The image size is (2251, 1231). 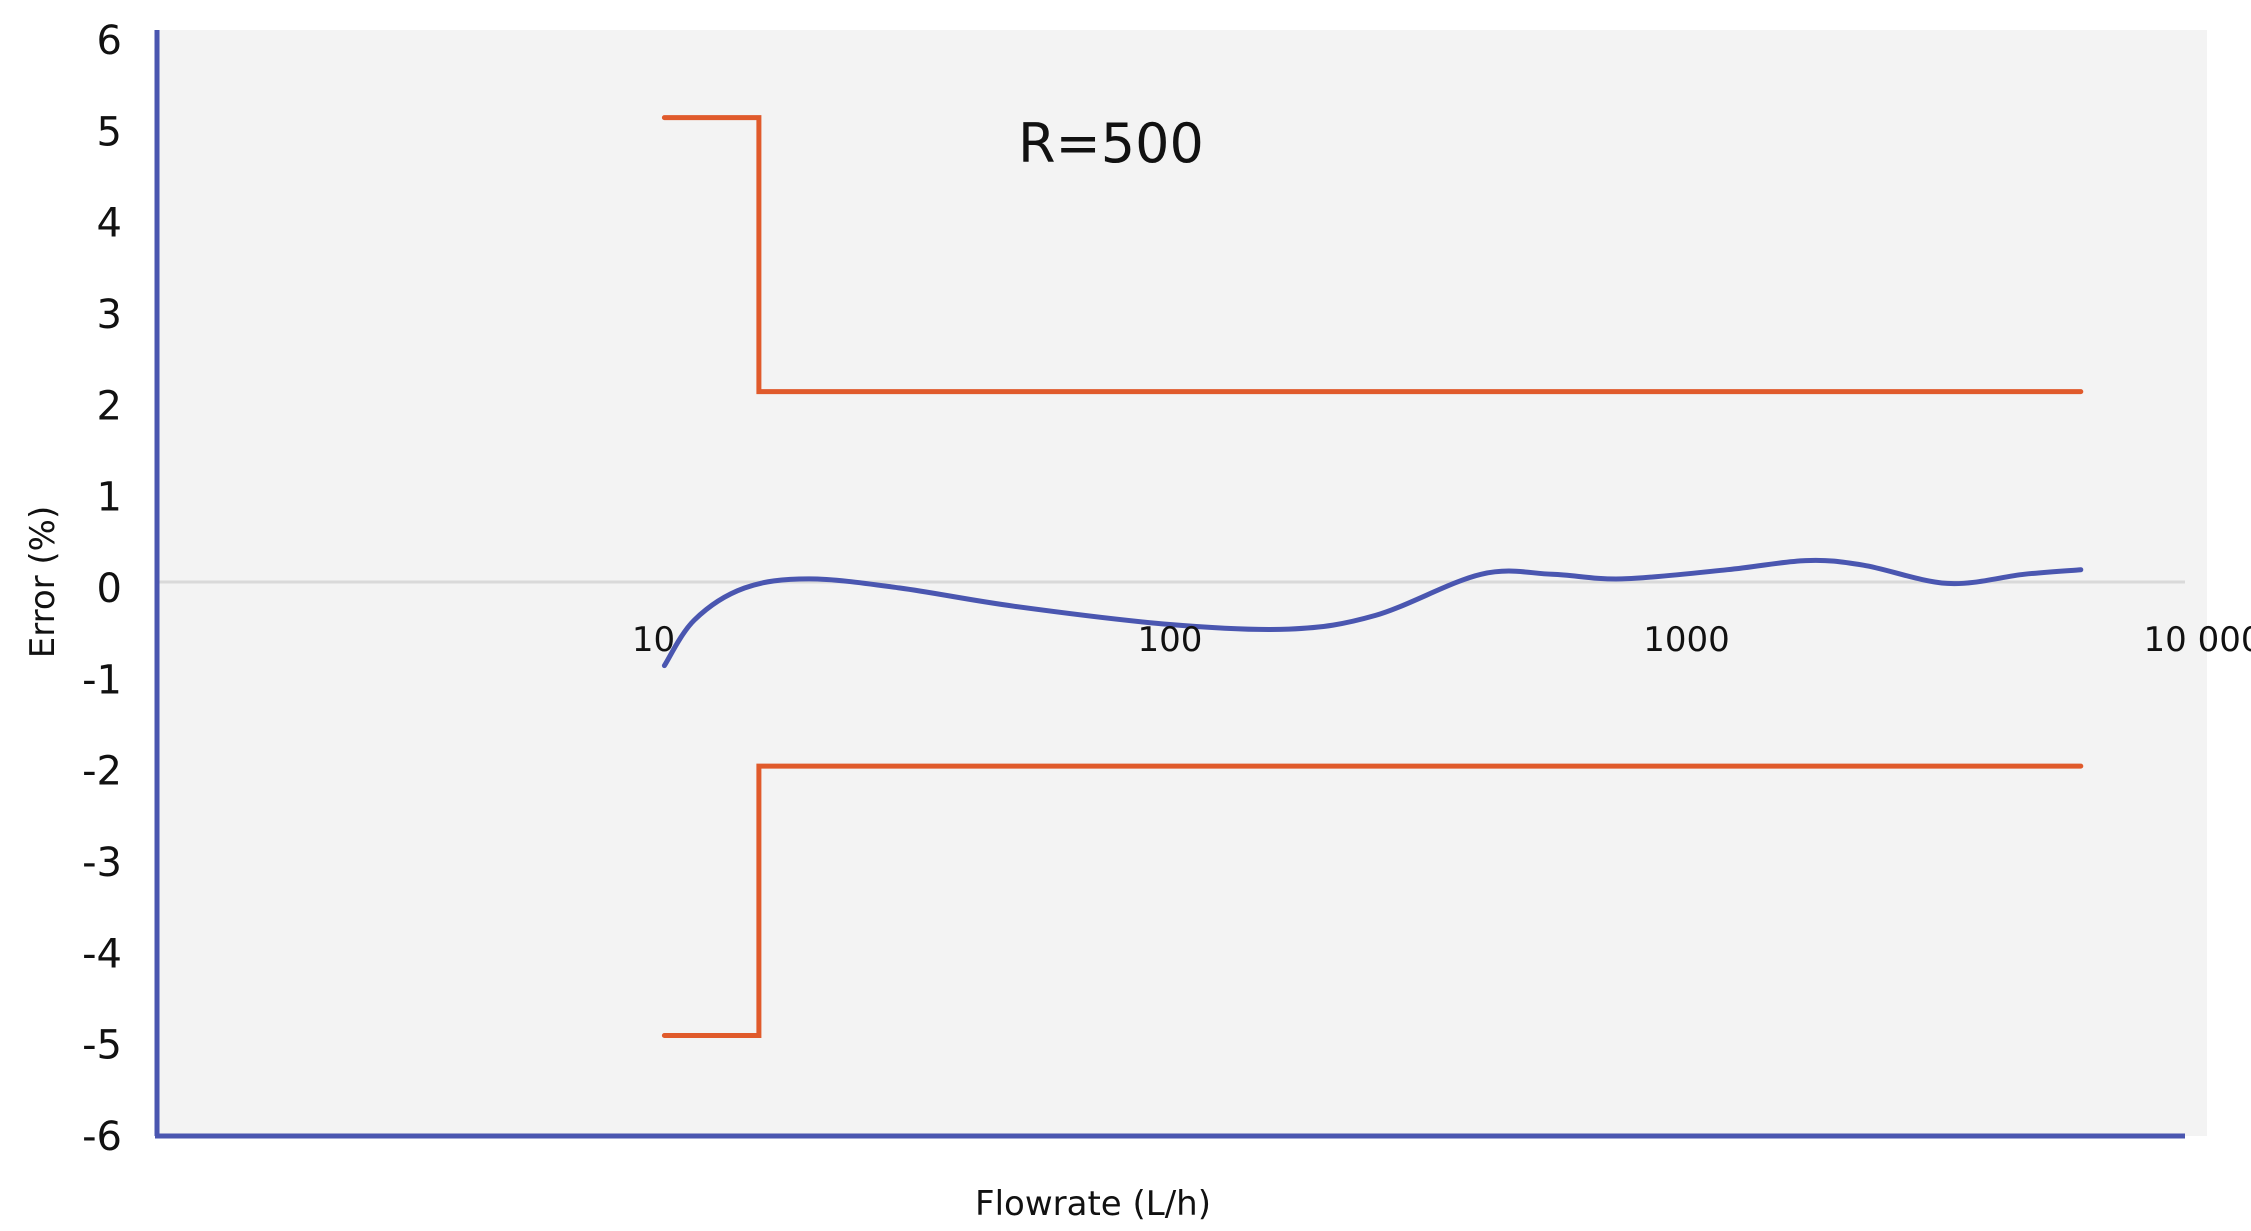 I want to click on y-tick-label: -3, so click(x=102, y=863).